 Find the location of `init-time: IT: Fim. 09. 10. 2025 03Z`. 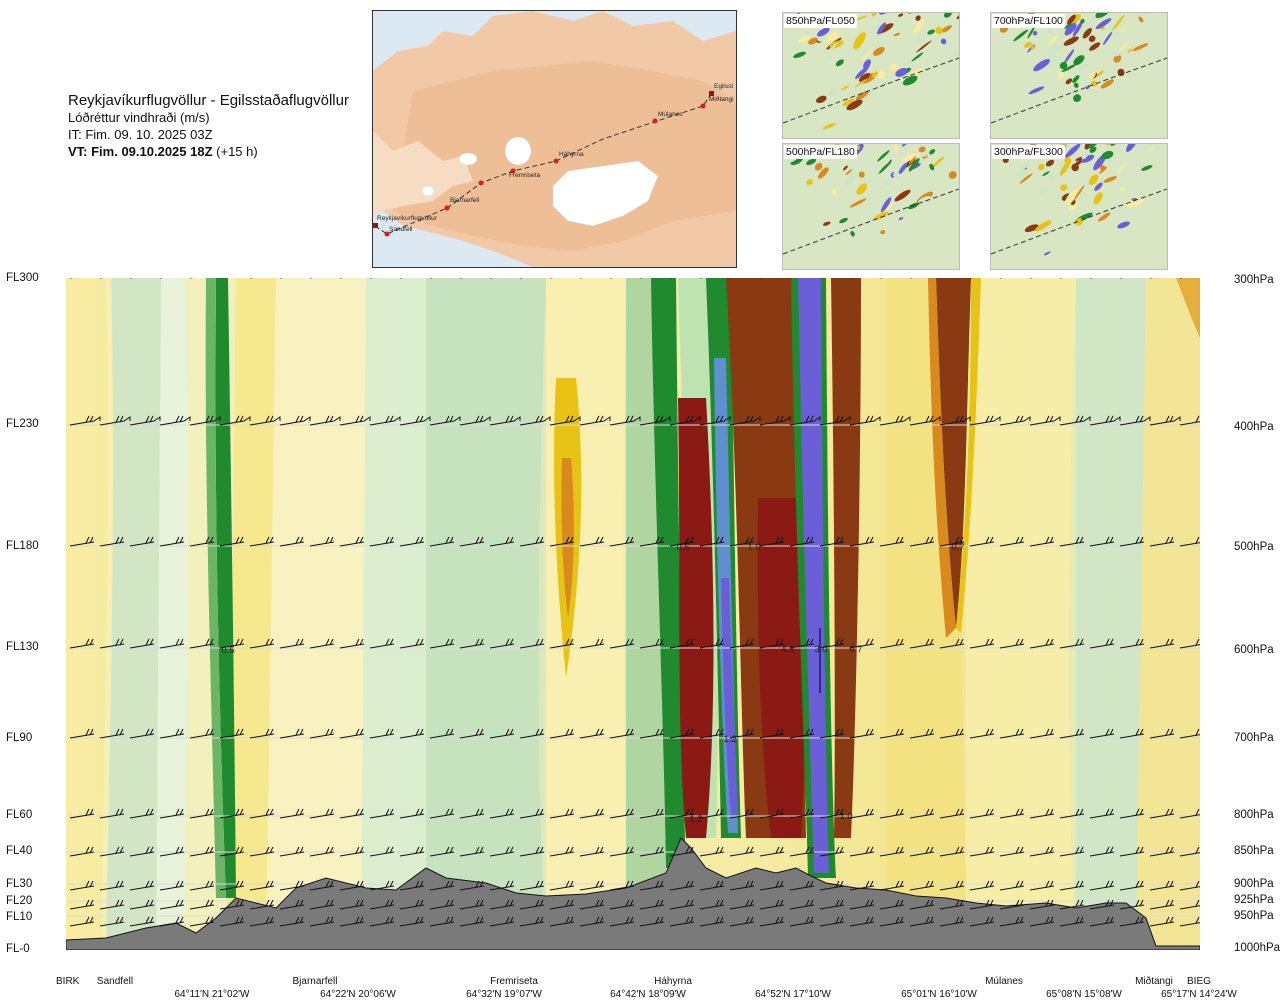

init-time: IT: Fim. 09. 10. 2025 03Z is located at coordinates (140, 134).